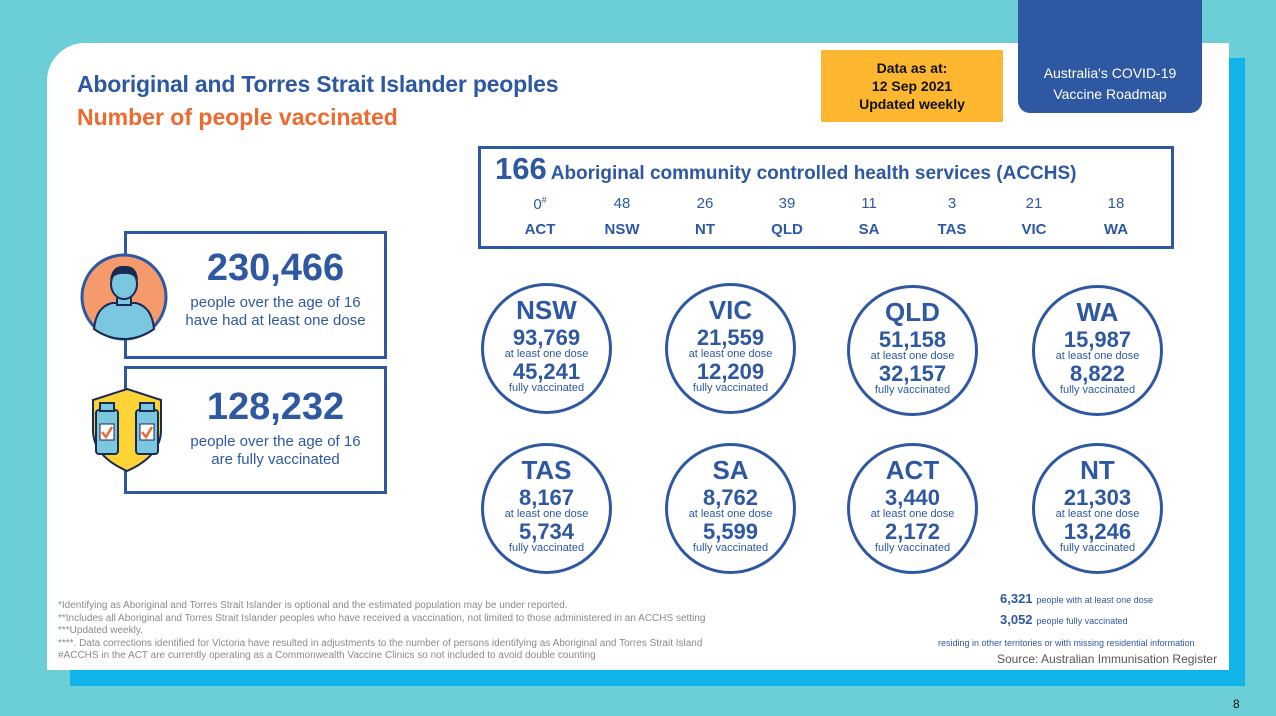 Image resolution: width=1276 pixels, height=716 pixels. Describe the element at coordinates (1082, 621) in the screenshot. I see `other-dose2-label: people fully vaccinated` at that location.